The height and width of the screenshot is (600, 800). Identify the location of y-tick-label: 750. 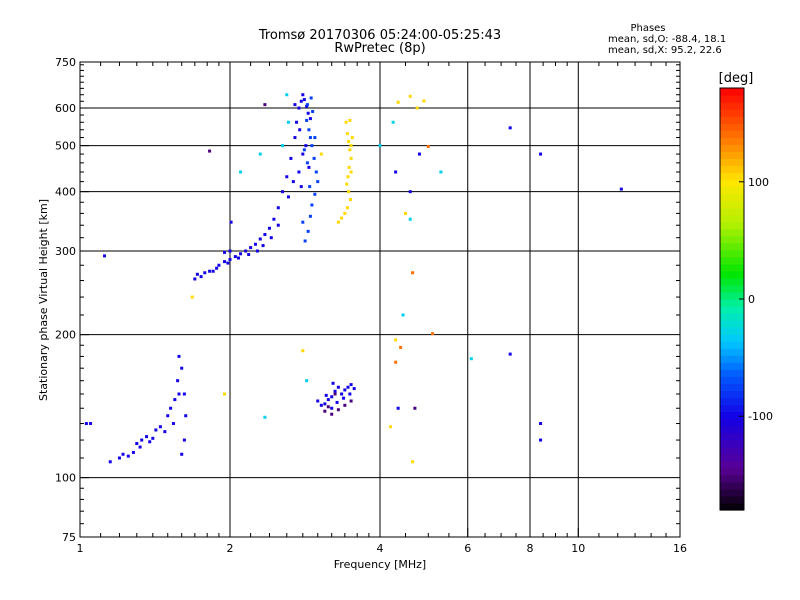
(65, 62).